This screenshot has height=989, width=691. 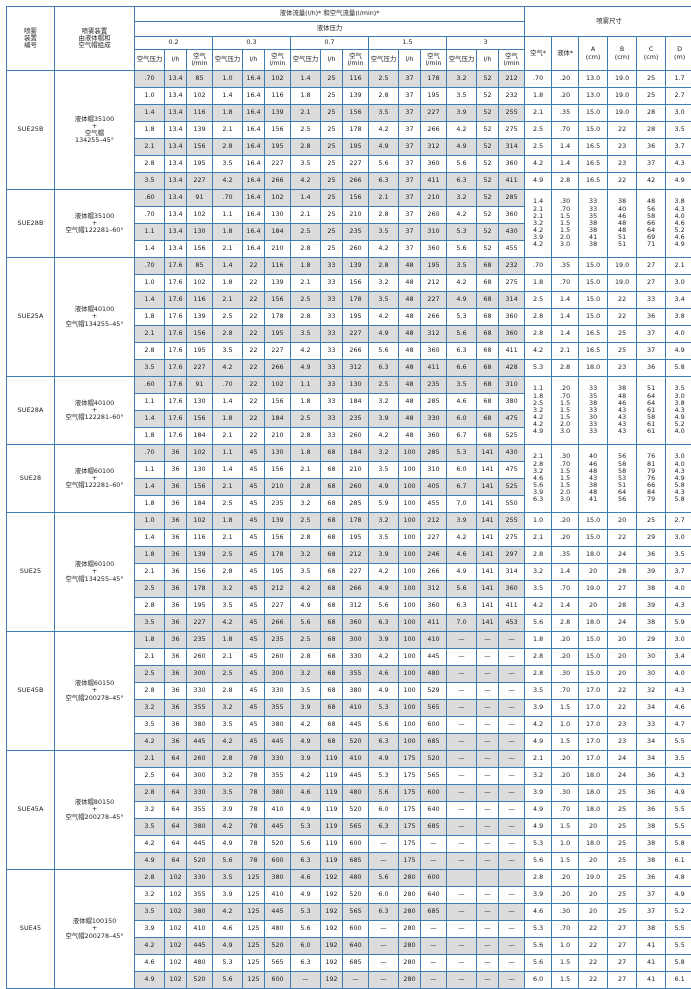 I want to click on flow-cell: 266, so click(x=356, y=181).